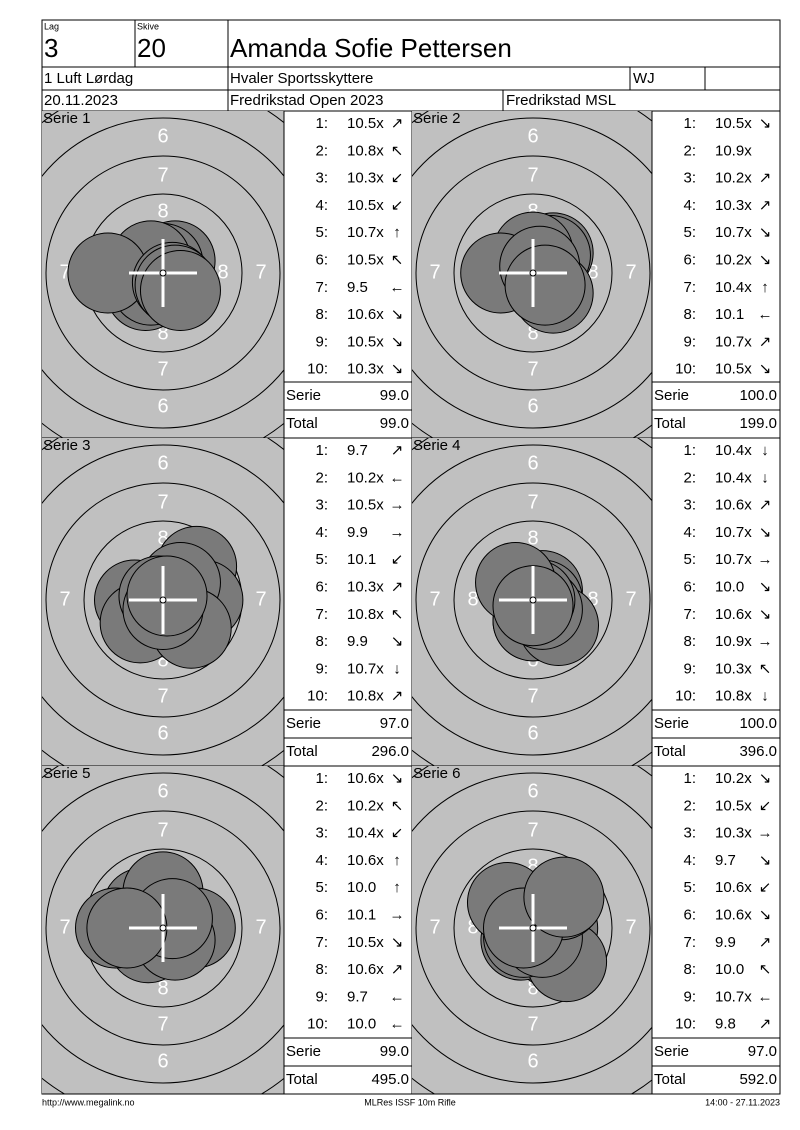 Image resolution: width=800 pixels, height=1130 pixels. I want to click on shot-direction: →, so click(397, 532).